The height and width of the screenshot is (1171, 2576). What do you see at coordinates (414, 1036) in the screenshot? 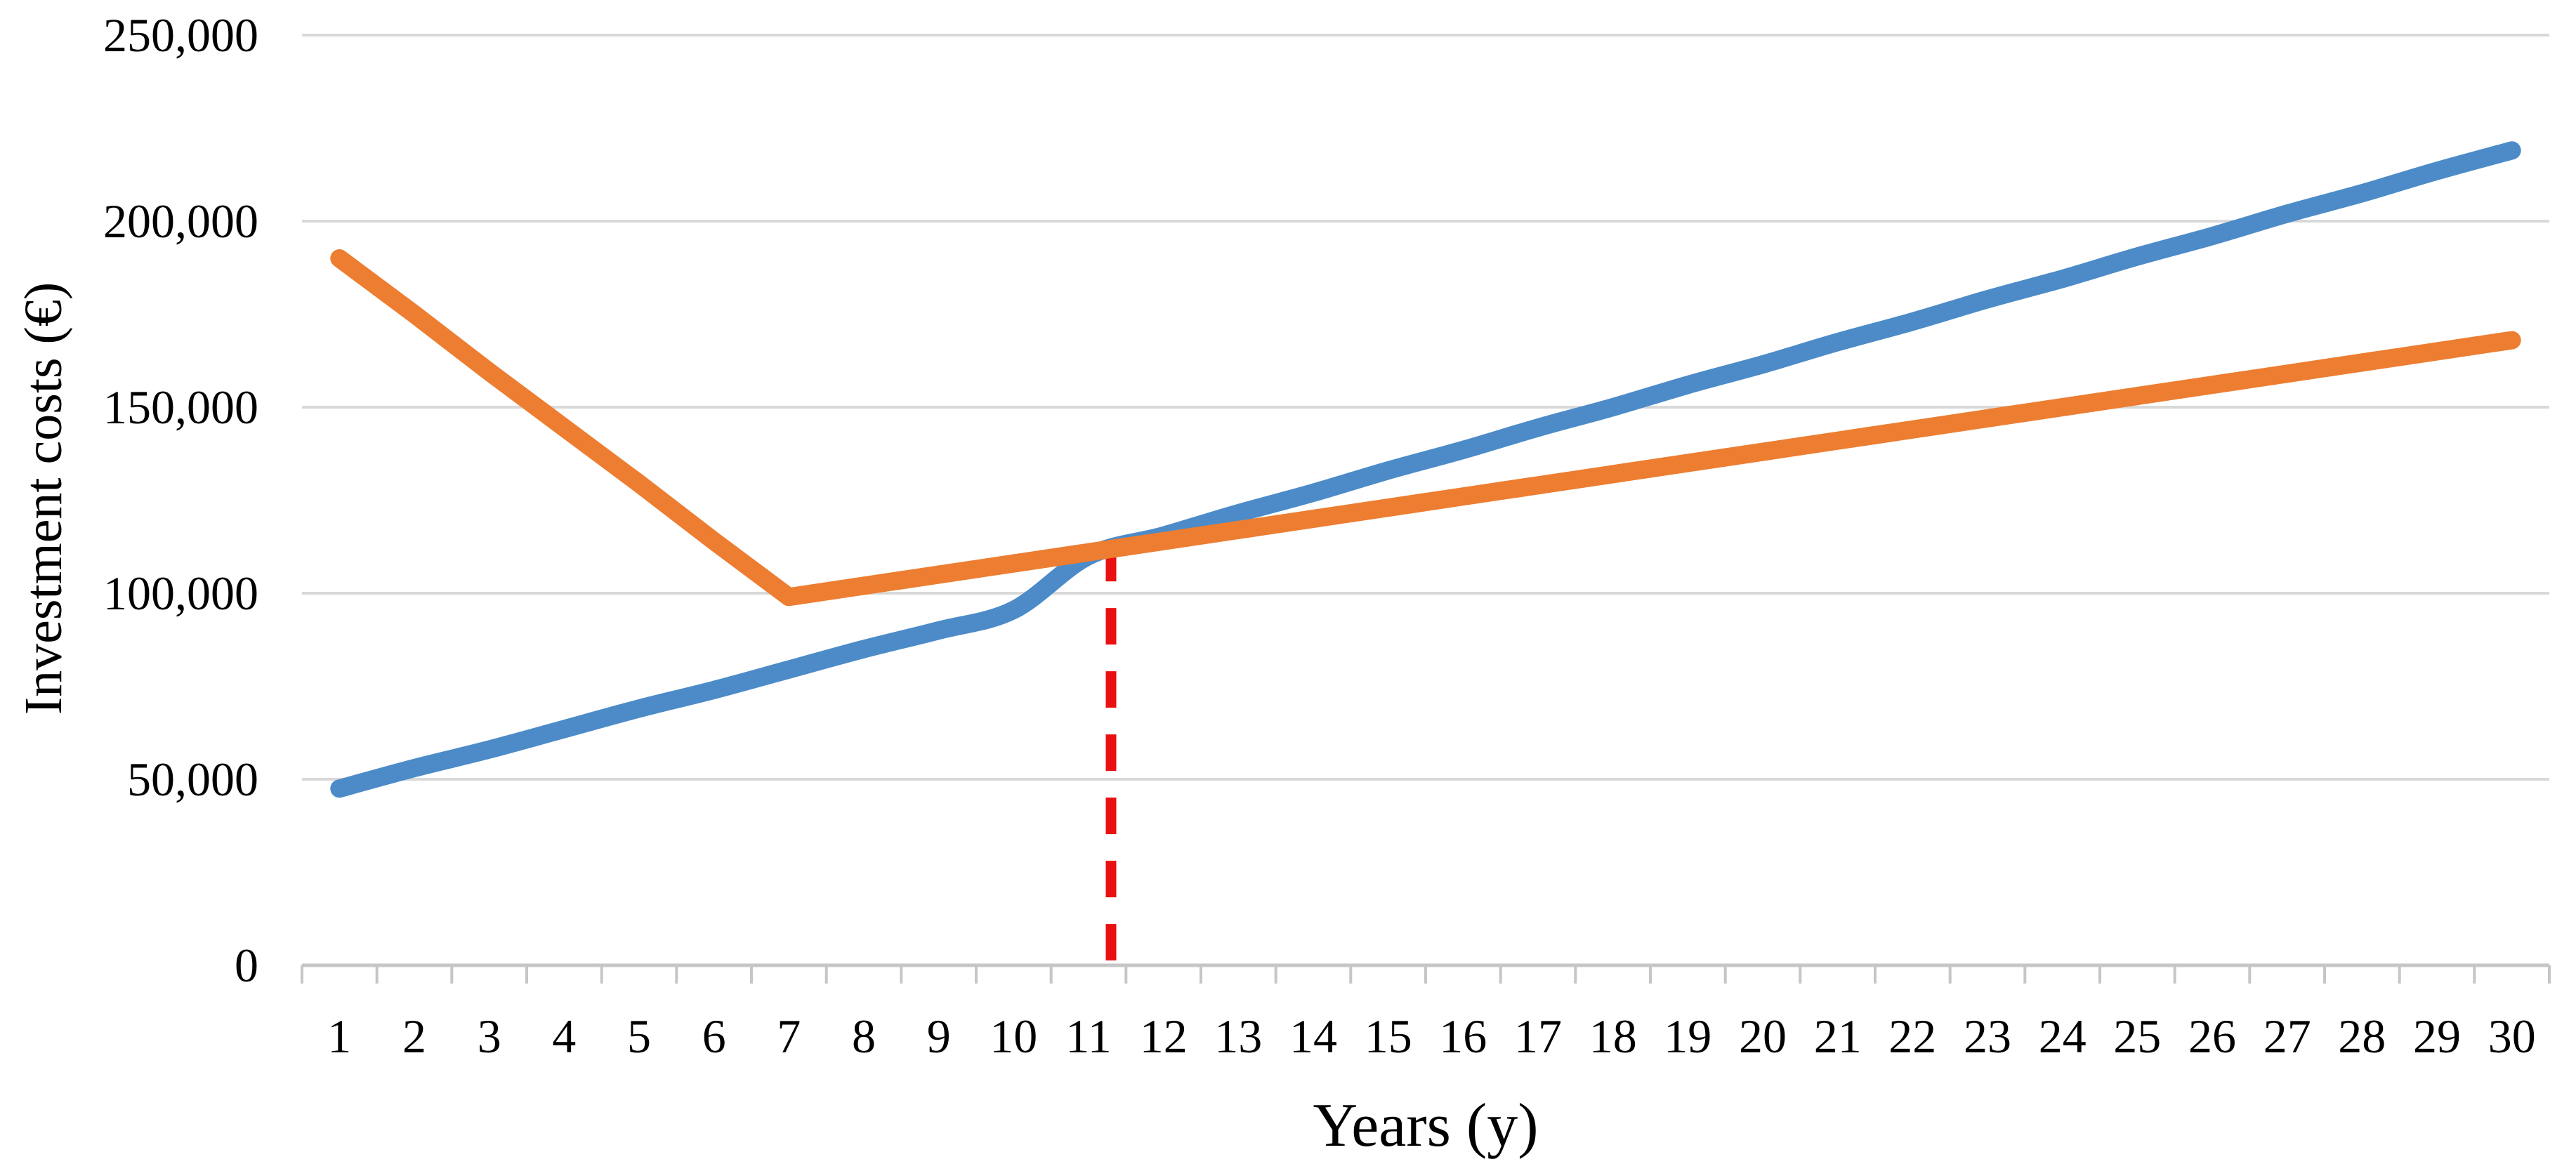
I see `x-tick-label: 2` at bounding box center [414, 1036].